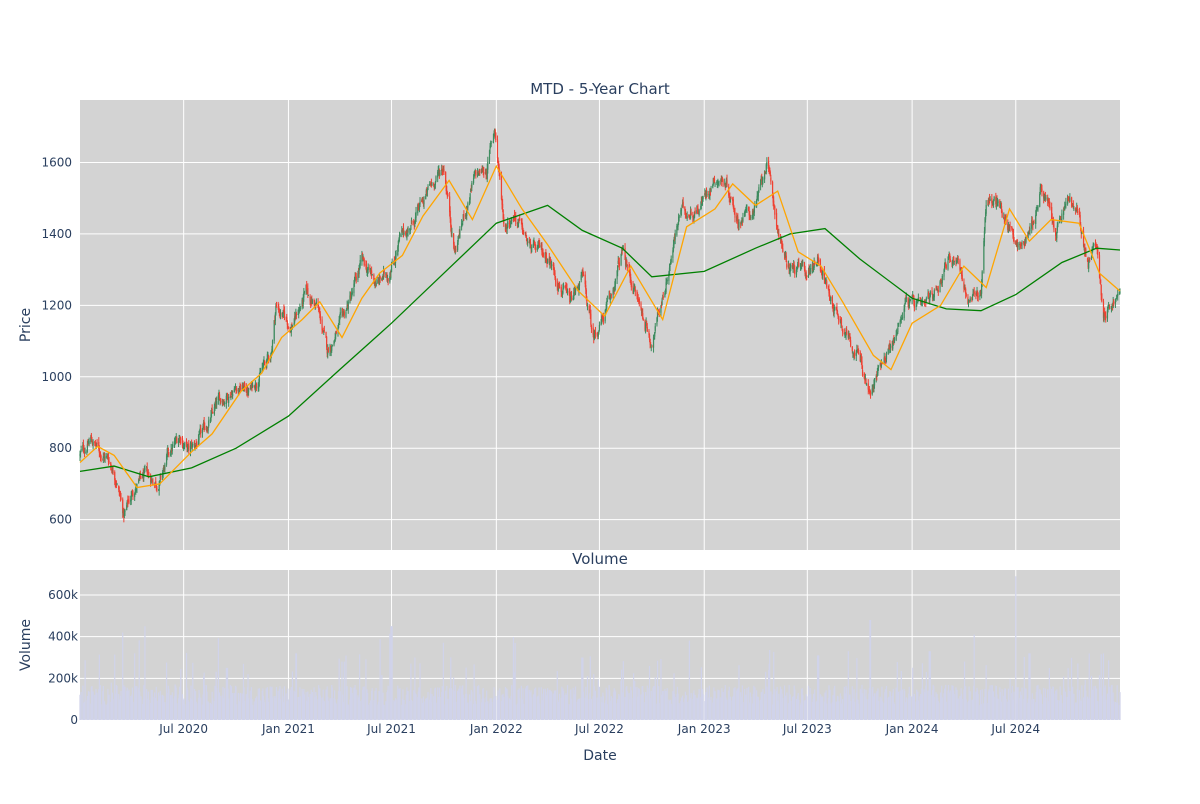 The height and width of the screenshot is (804, 1200). Describe the element at coordinates (807, 729) in the screenshot. I see `x-tick-label: Jul 2023` at that location.